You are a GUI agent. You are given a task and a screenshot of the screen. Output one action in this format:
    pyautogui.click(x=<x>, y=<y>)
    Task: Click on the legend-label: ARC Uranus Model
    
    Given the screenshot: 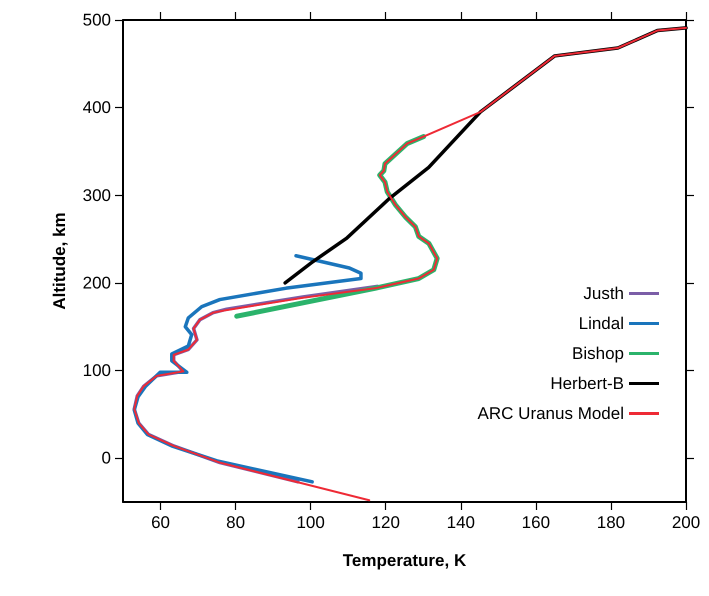 What is the action you would take?
    pyautogui.click(x=551, y=413)
    